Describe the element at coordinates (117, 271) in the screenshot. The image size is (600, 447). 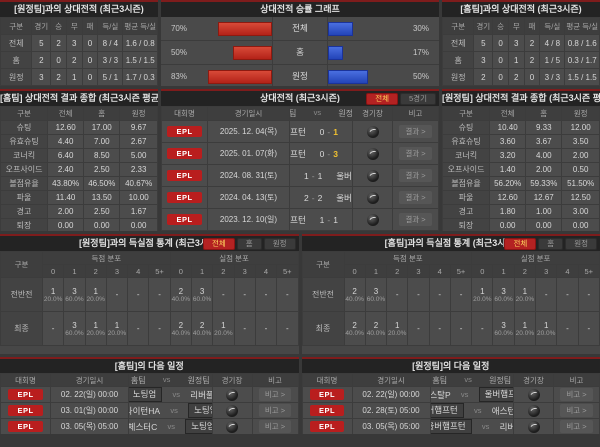
I see `goal-count-header: 3` at that location.